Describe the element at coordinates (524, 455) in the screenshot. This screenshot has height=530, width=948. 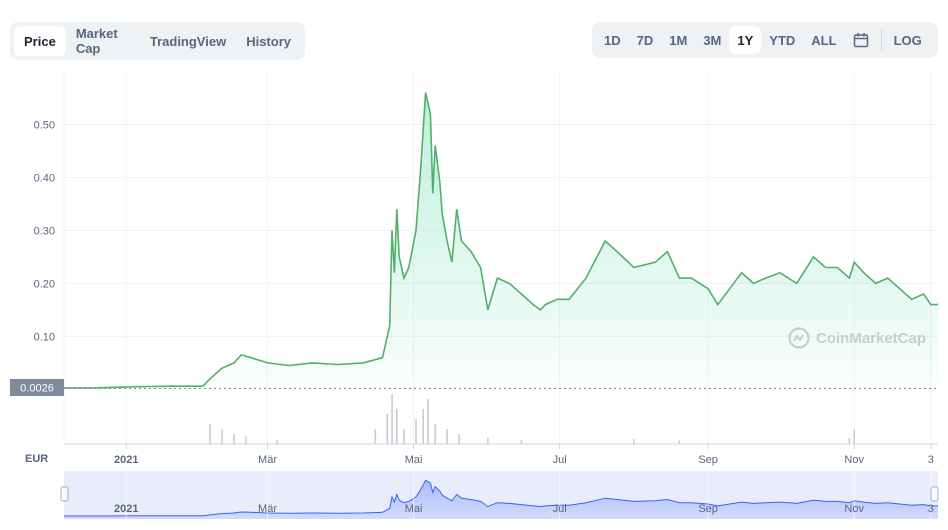
I see `x-axis-ticks: 2021 Mär Mai Jul Sep Nov 3` at that location.